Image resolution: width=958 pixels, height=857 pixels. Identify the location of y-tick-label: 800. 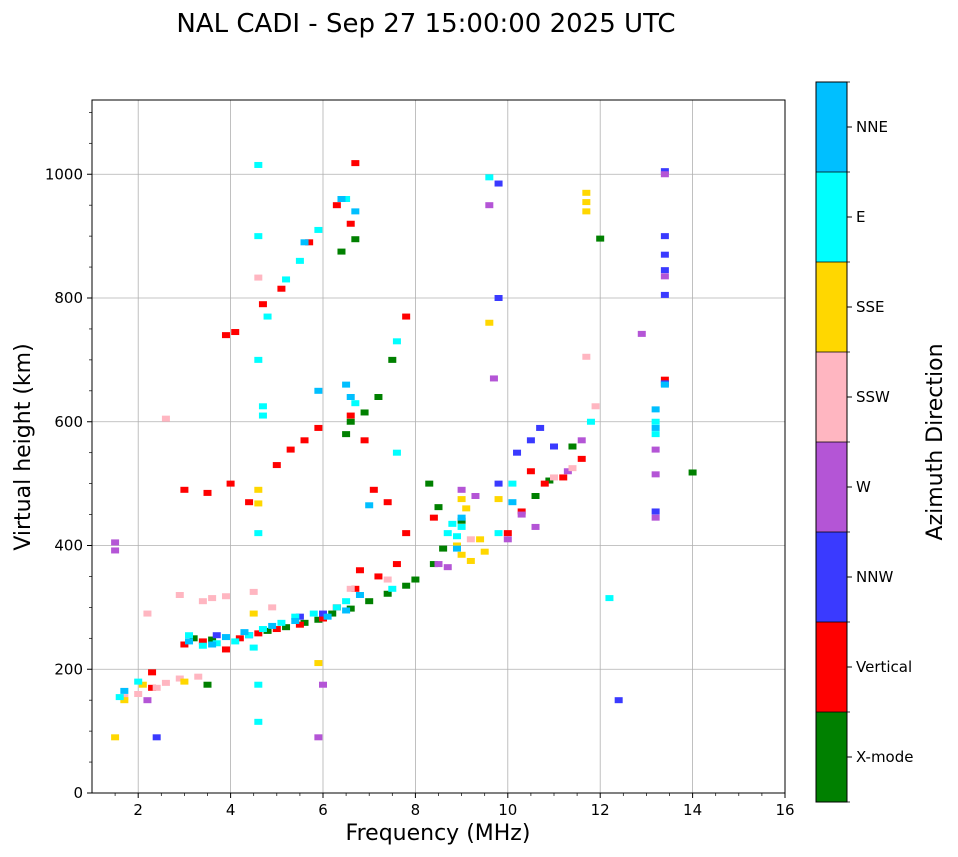
(68, 298).